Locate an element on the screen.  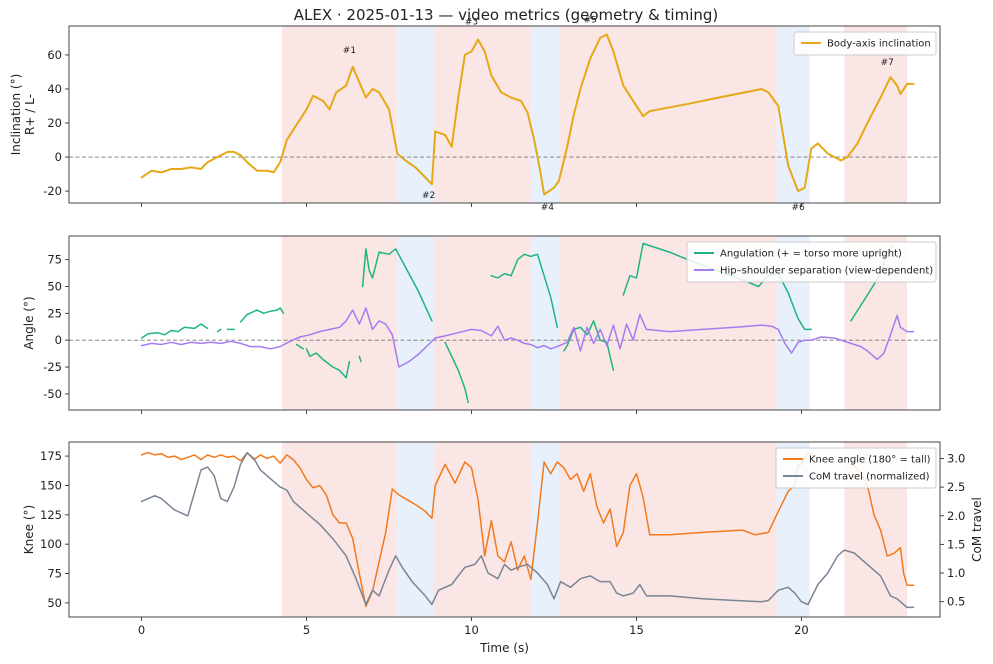
legend-label: Hip–shoulder separation (view-dependent) is located at coordinates (826, 271).